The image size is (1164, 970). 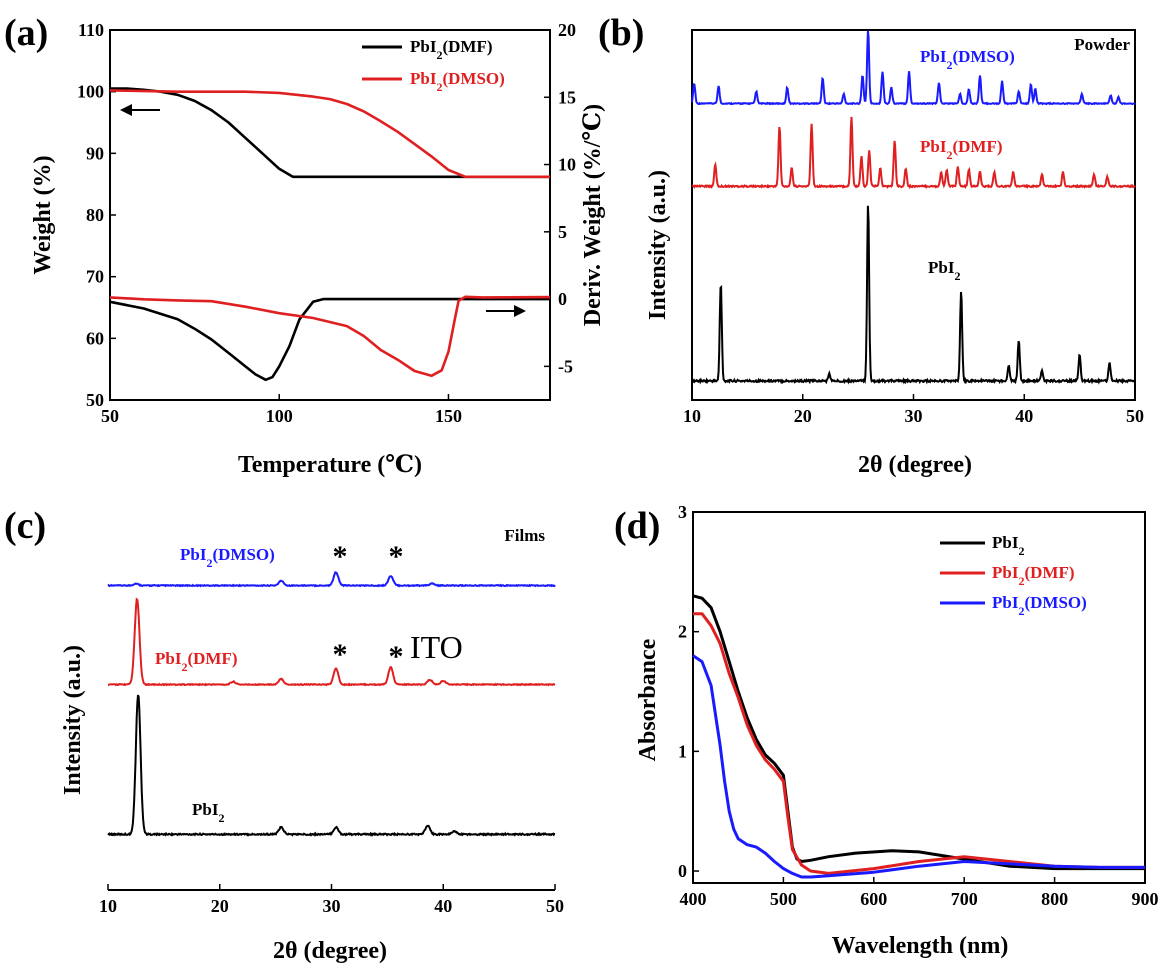 I want to click on panel-b-frame, so click(x=913, y=215).